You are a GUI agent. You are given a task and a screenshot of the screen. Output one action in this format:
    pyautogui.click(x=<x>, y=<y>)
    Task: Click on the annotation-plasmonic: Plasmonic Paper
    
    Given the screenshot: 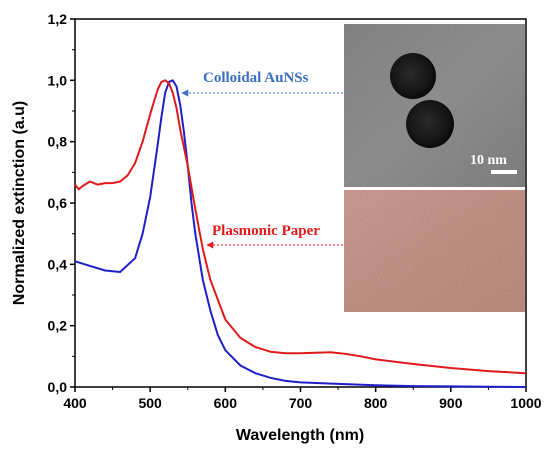 What is the action you would take?
    pyautogui.click(x=274, y=236)
    